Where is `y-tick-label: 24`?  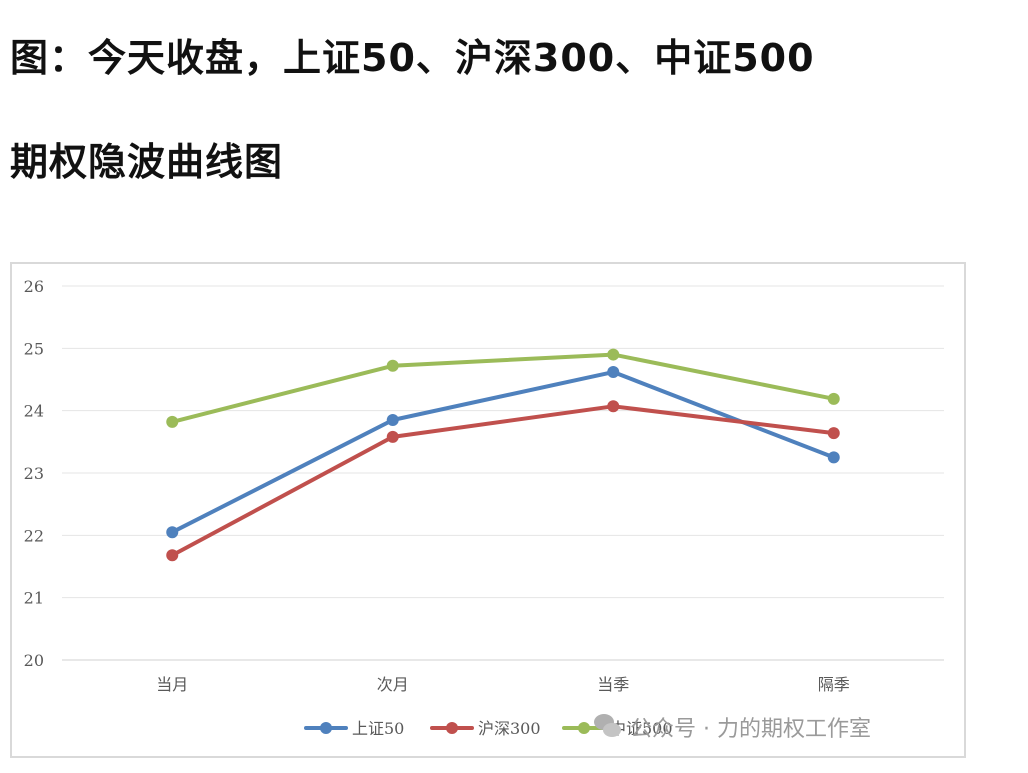
y-tick-label: 24 is located at coordinates (34, 411).